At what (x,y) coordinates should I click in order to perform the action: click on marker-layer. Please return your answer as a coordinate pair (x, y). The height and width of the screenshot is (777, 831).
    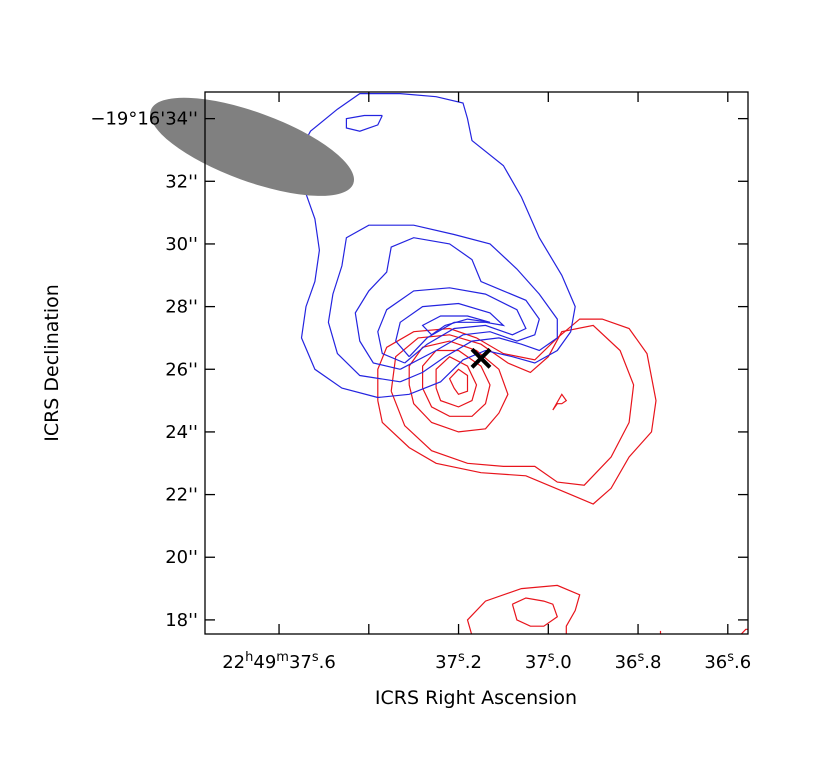
    Looking at the image, I should click on (481, 358).